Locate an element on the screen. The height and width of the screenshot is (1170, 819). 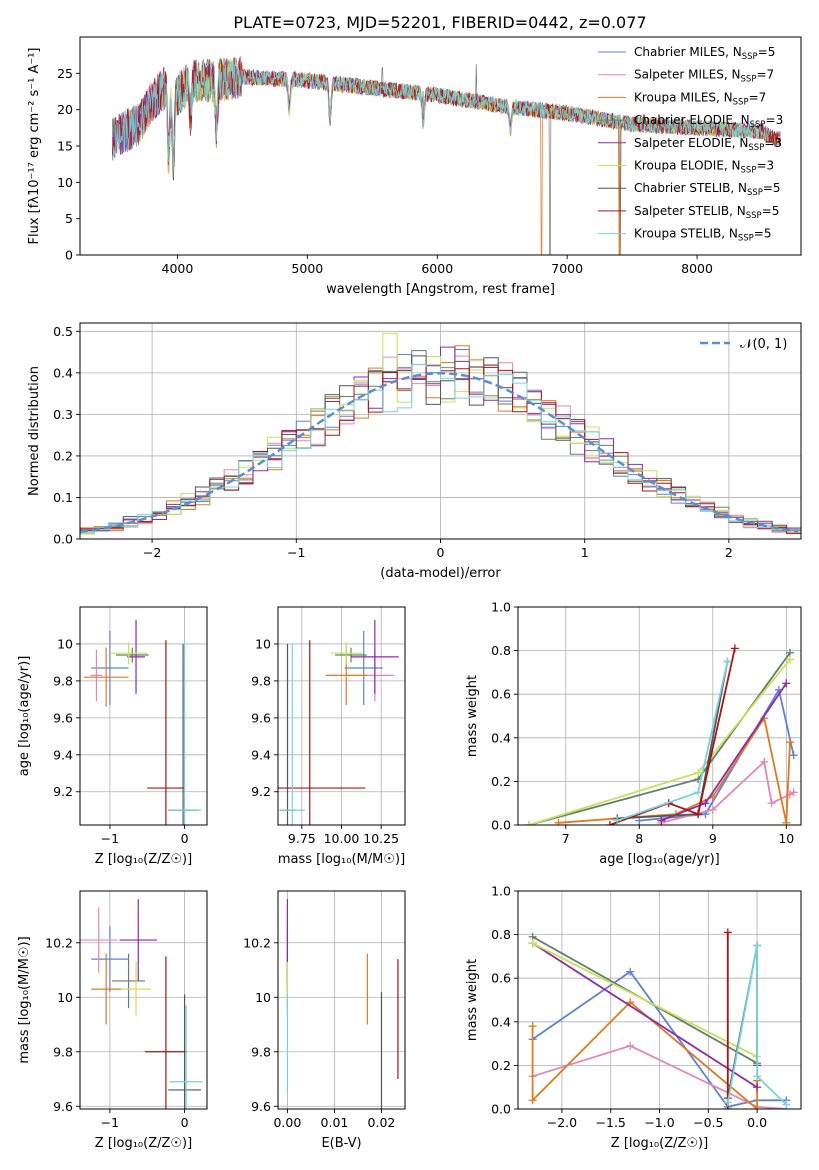
x-tick-label: 9.75 is located at coordinates (302, 838).